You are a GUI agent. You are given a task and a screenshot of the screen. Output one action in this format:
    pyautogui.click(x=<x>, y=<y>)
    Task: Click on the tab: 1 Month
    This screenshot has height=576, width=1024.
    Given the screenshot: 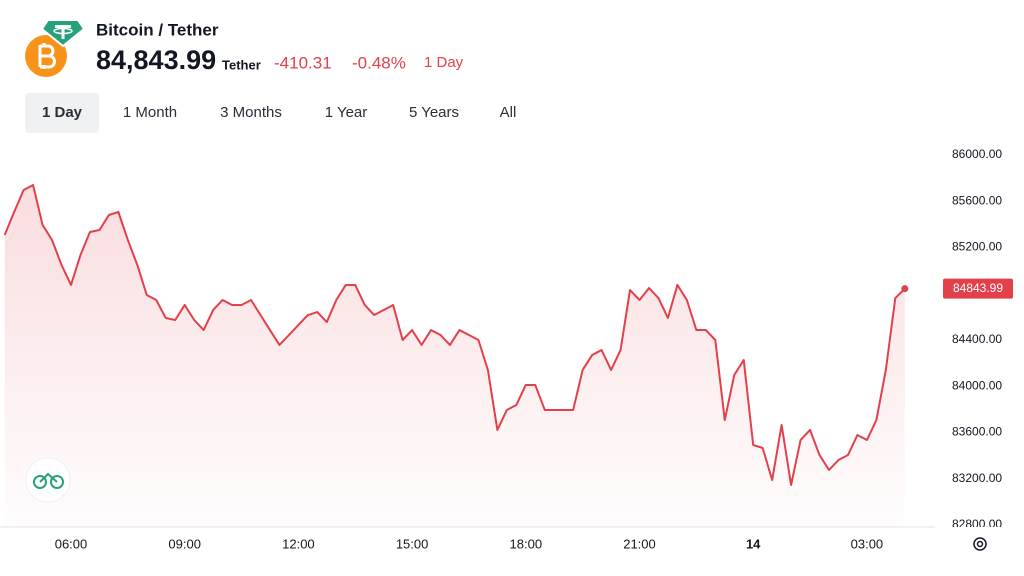 What is the action you would take?
    pyautogui.click(x=150, y=112)
    